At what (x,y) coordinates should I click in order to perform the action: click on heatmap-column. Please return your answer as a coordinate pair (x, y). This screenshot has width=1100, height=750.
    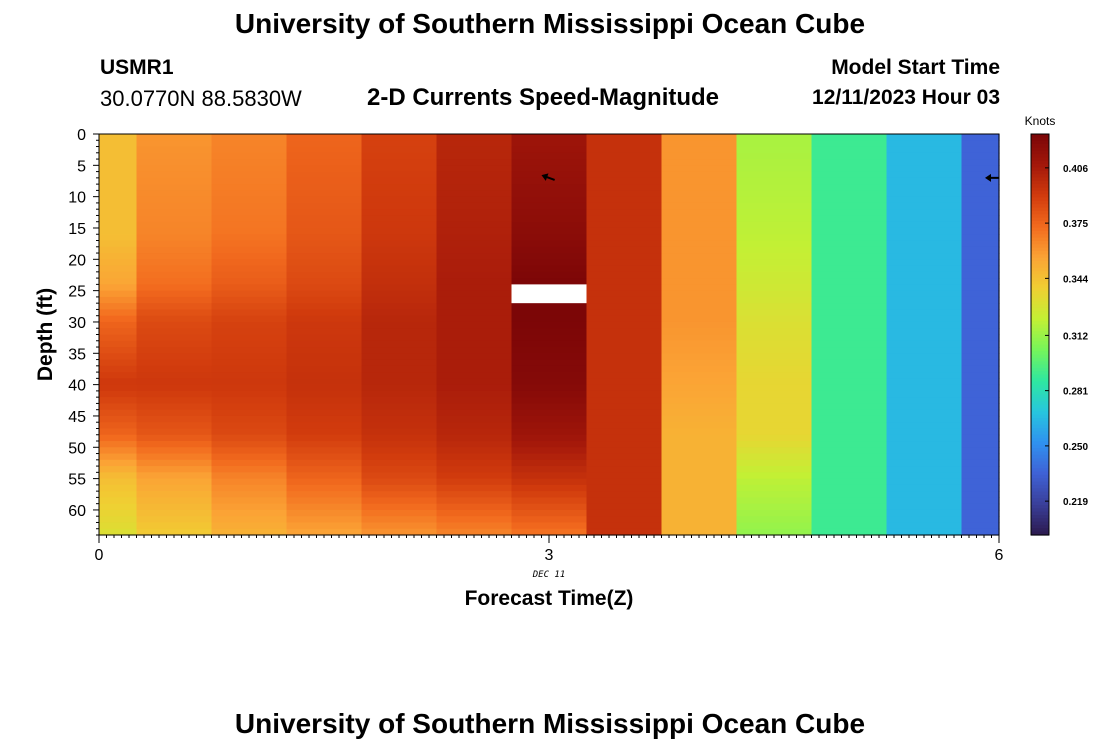
    Looking at the image, I should click on (699, 335).